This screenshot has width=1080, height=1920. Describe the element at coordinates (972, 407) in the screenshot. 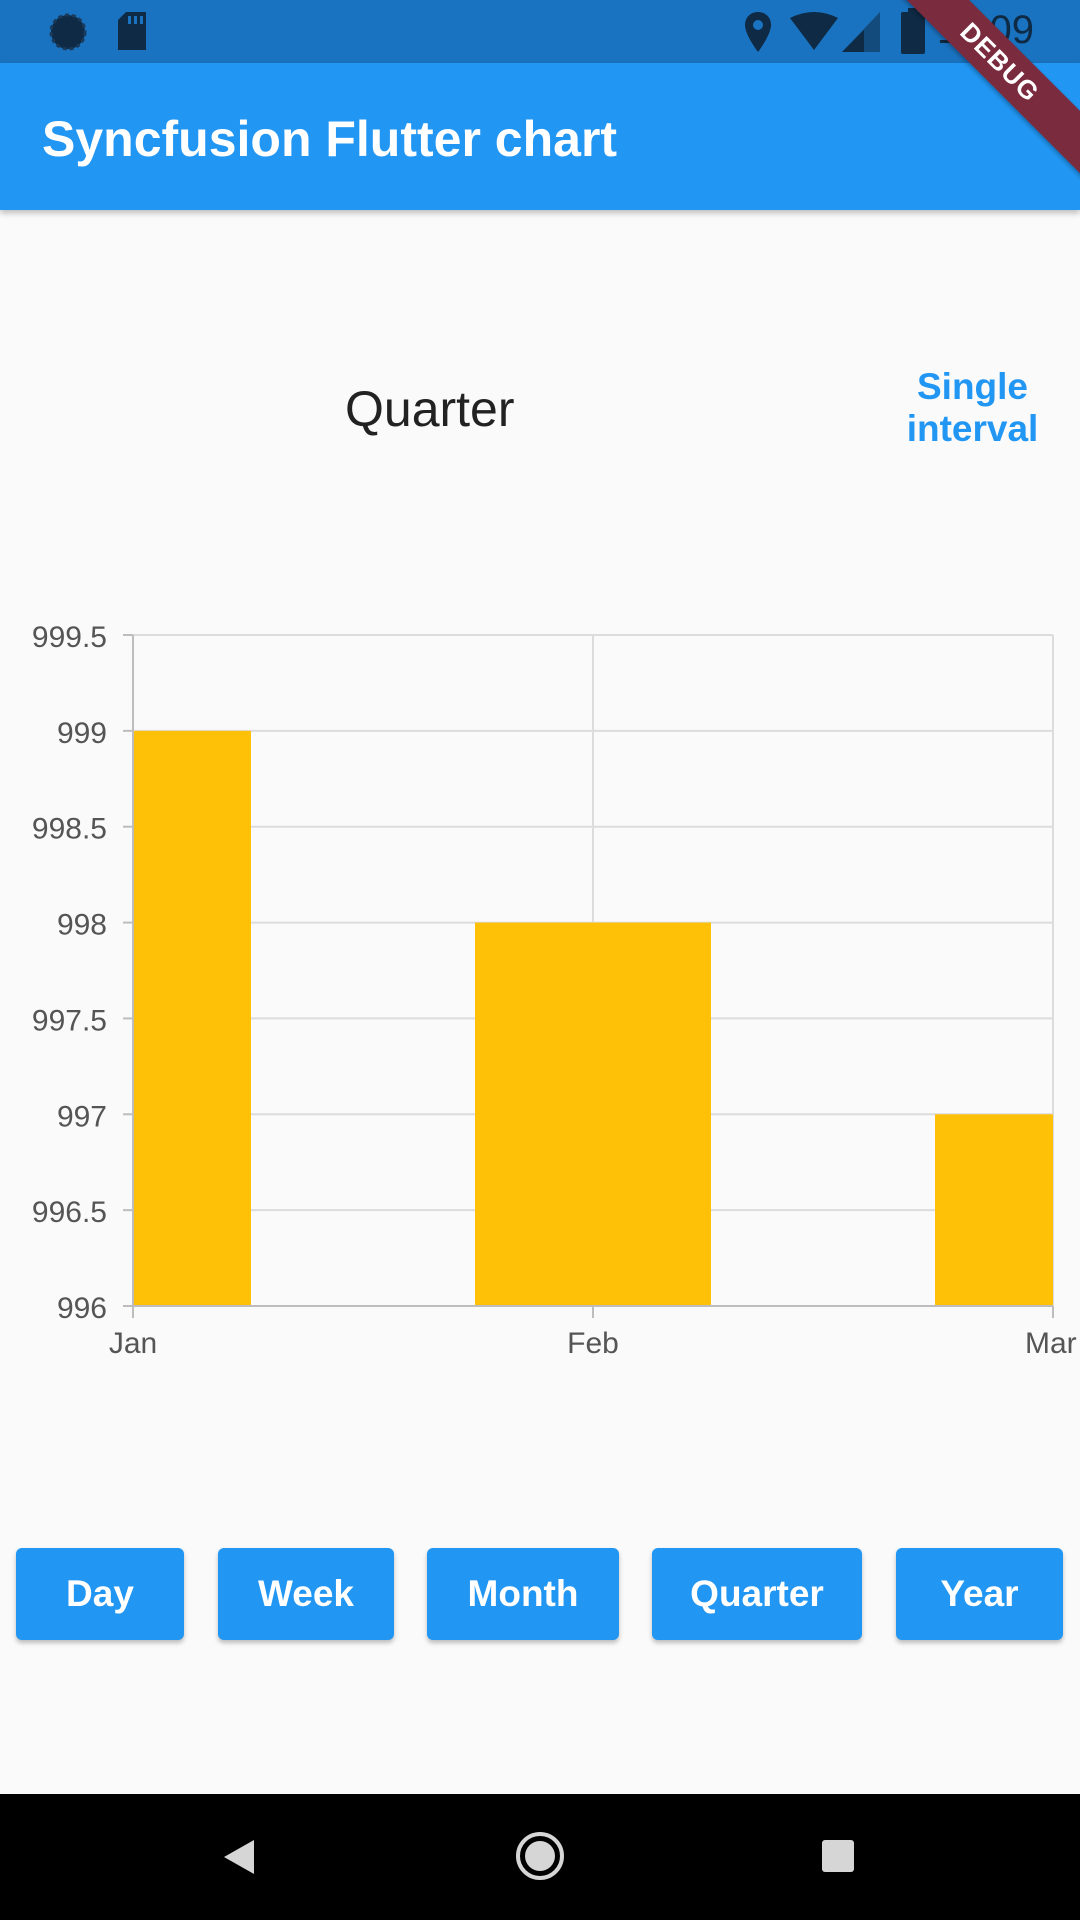

I see `single-interval-button: Single interval` at that location.